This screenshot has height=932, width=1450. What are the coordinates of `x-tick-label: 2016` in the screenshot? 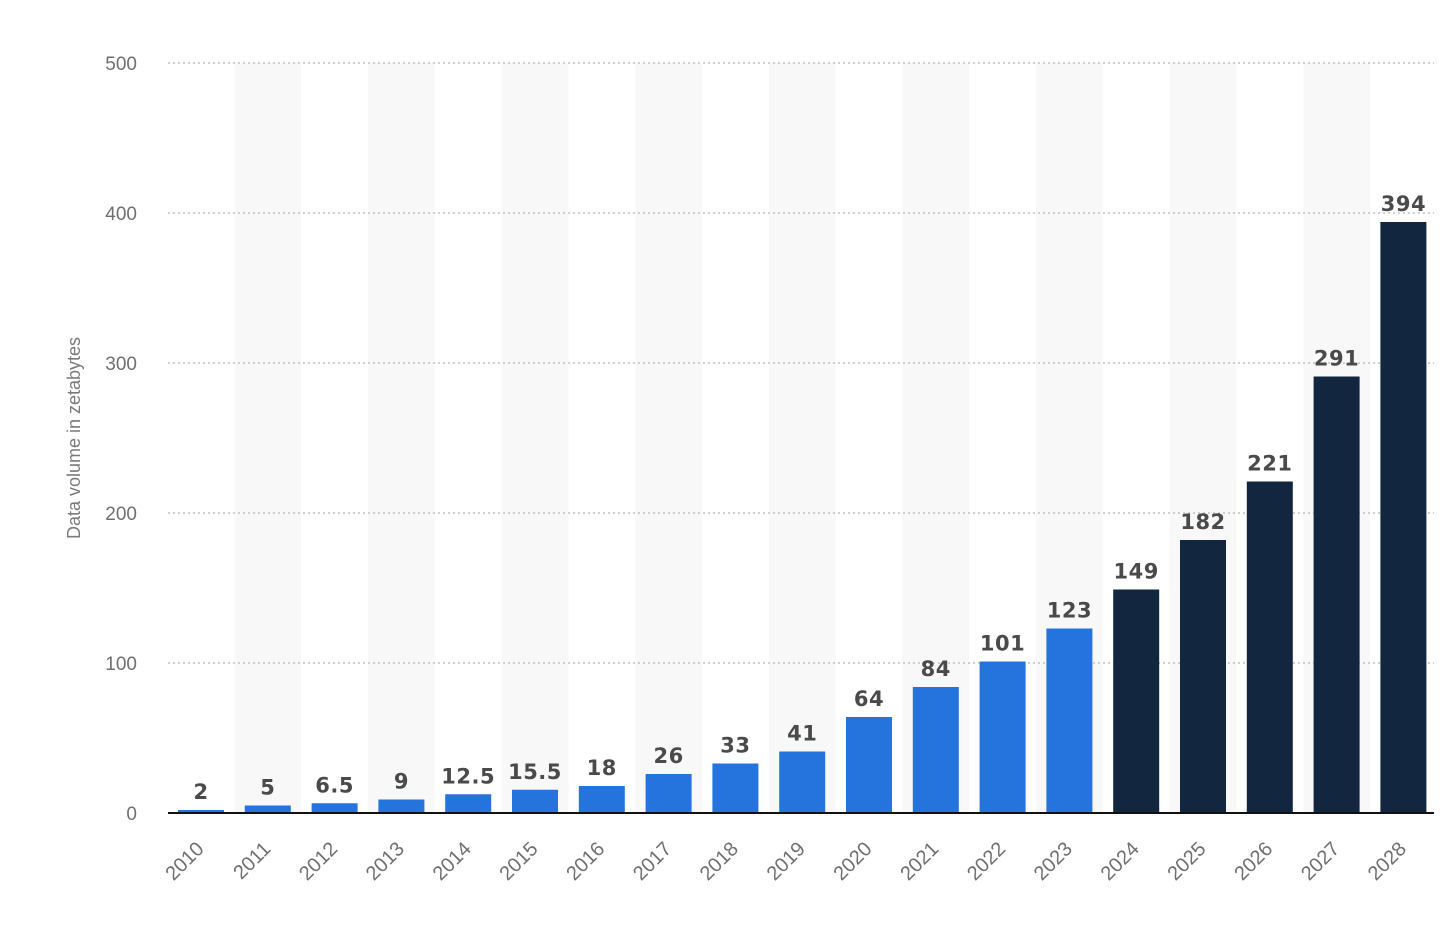 It's located at (585, 861).